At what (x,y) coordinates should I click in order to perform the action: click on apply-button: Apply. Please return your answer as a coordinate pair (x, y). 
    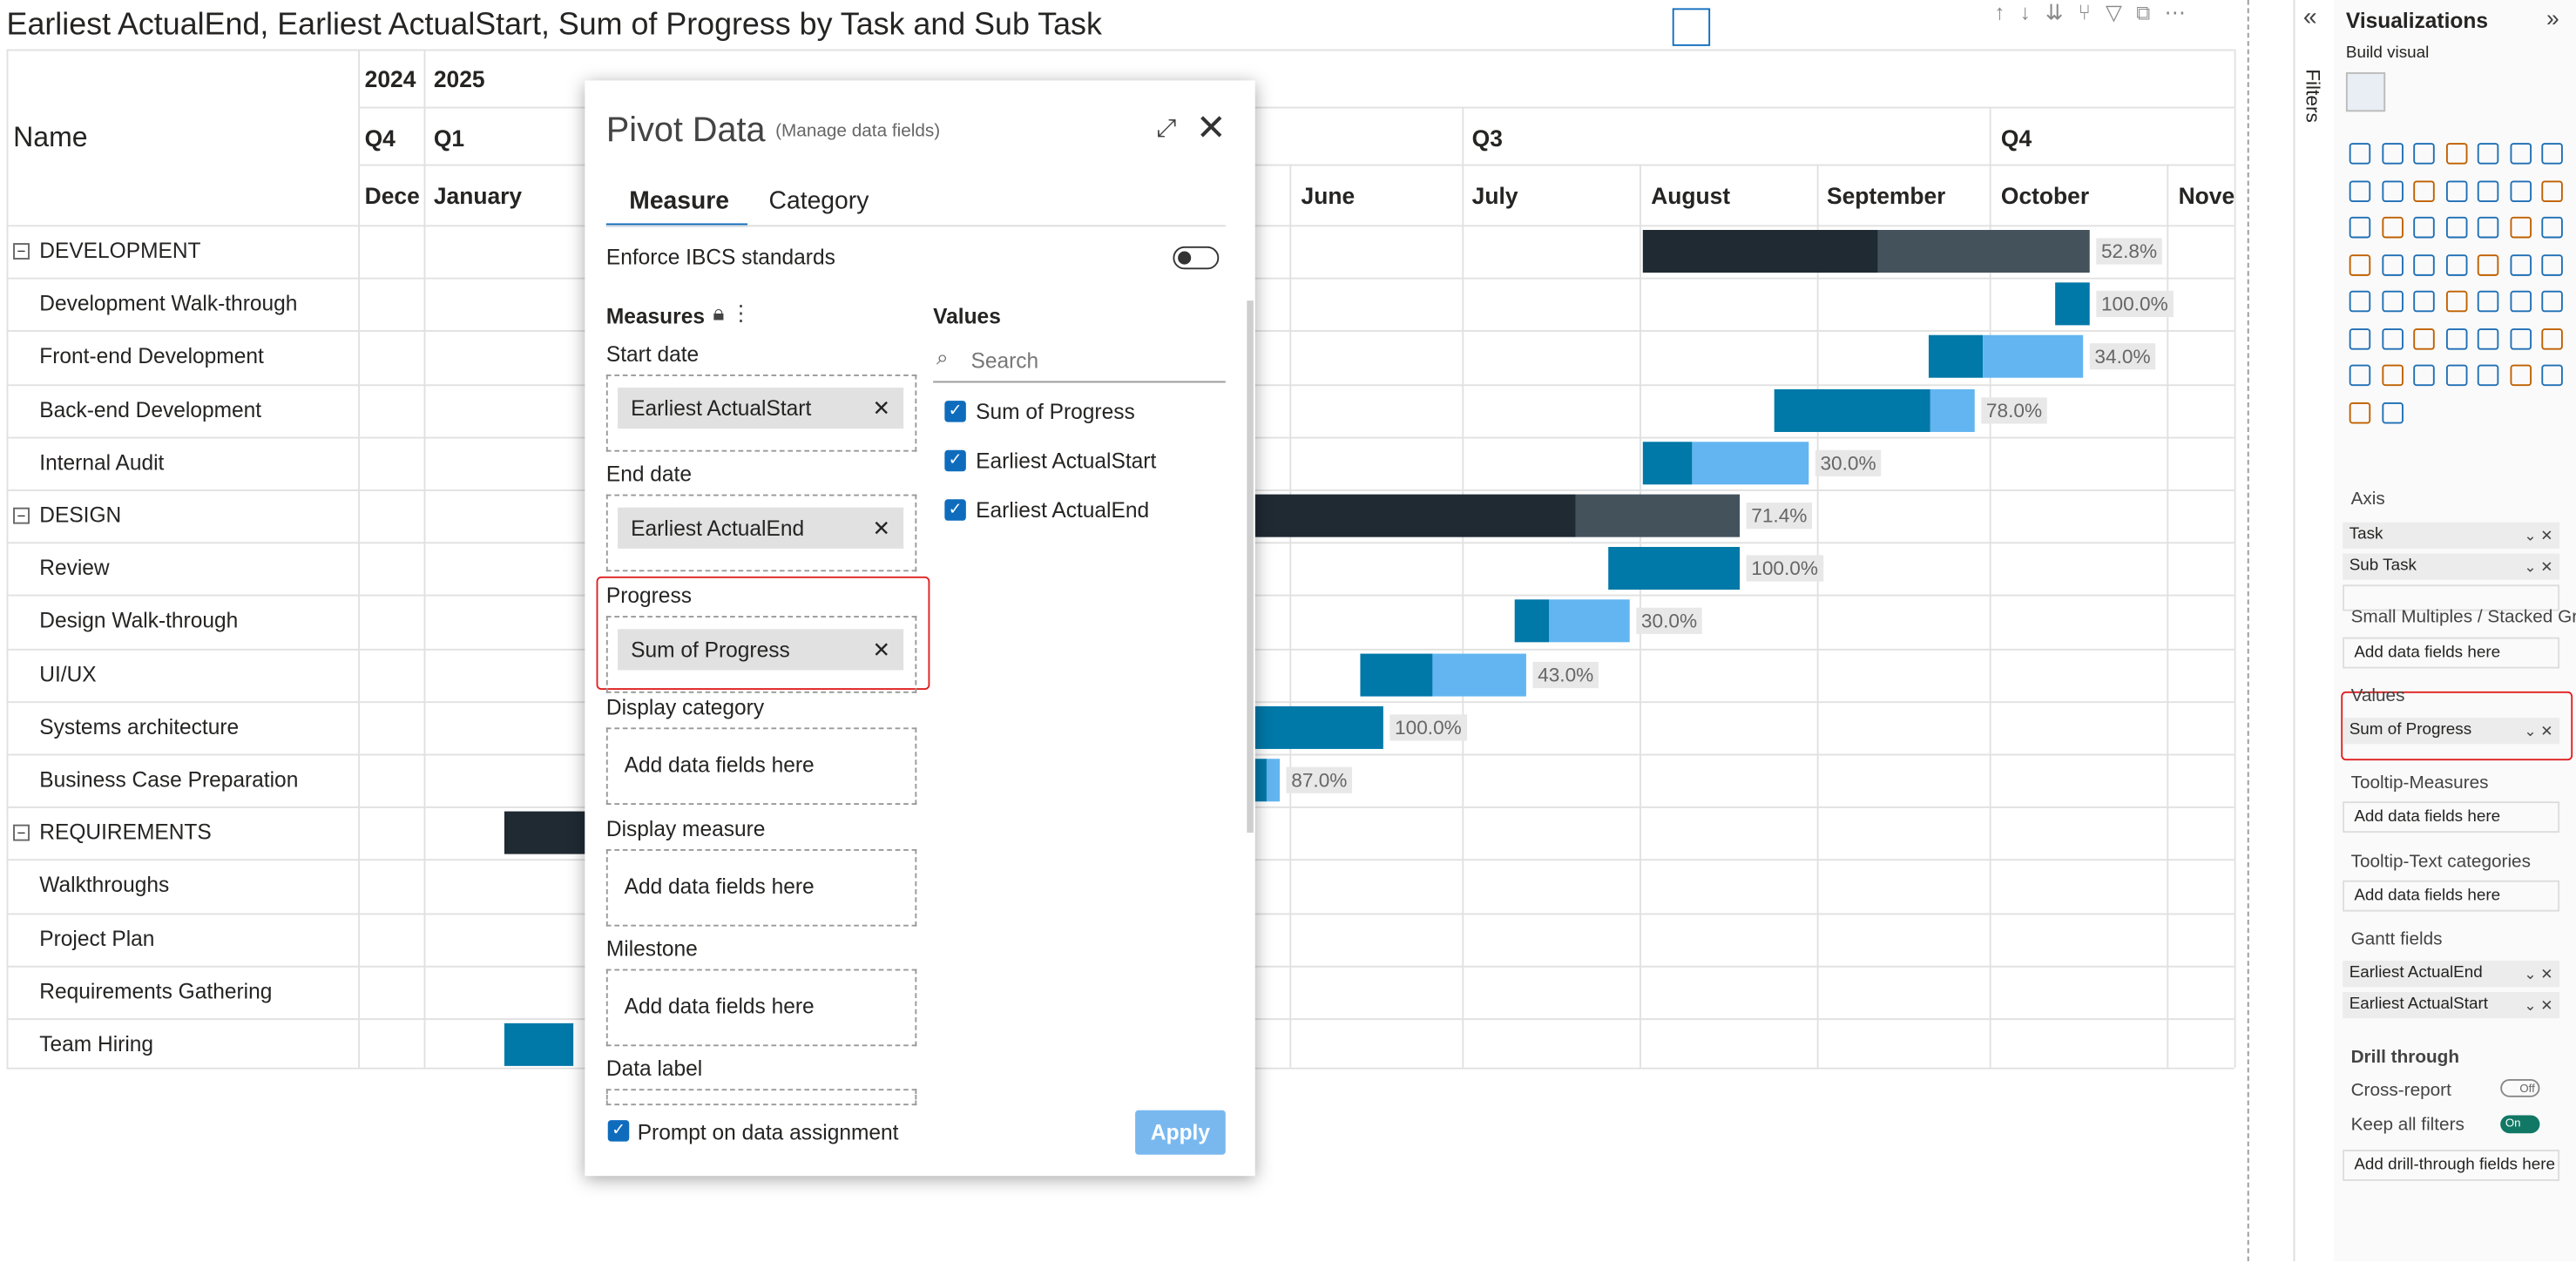
    Looking at the image, I should click on (1180, 1132).